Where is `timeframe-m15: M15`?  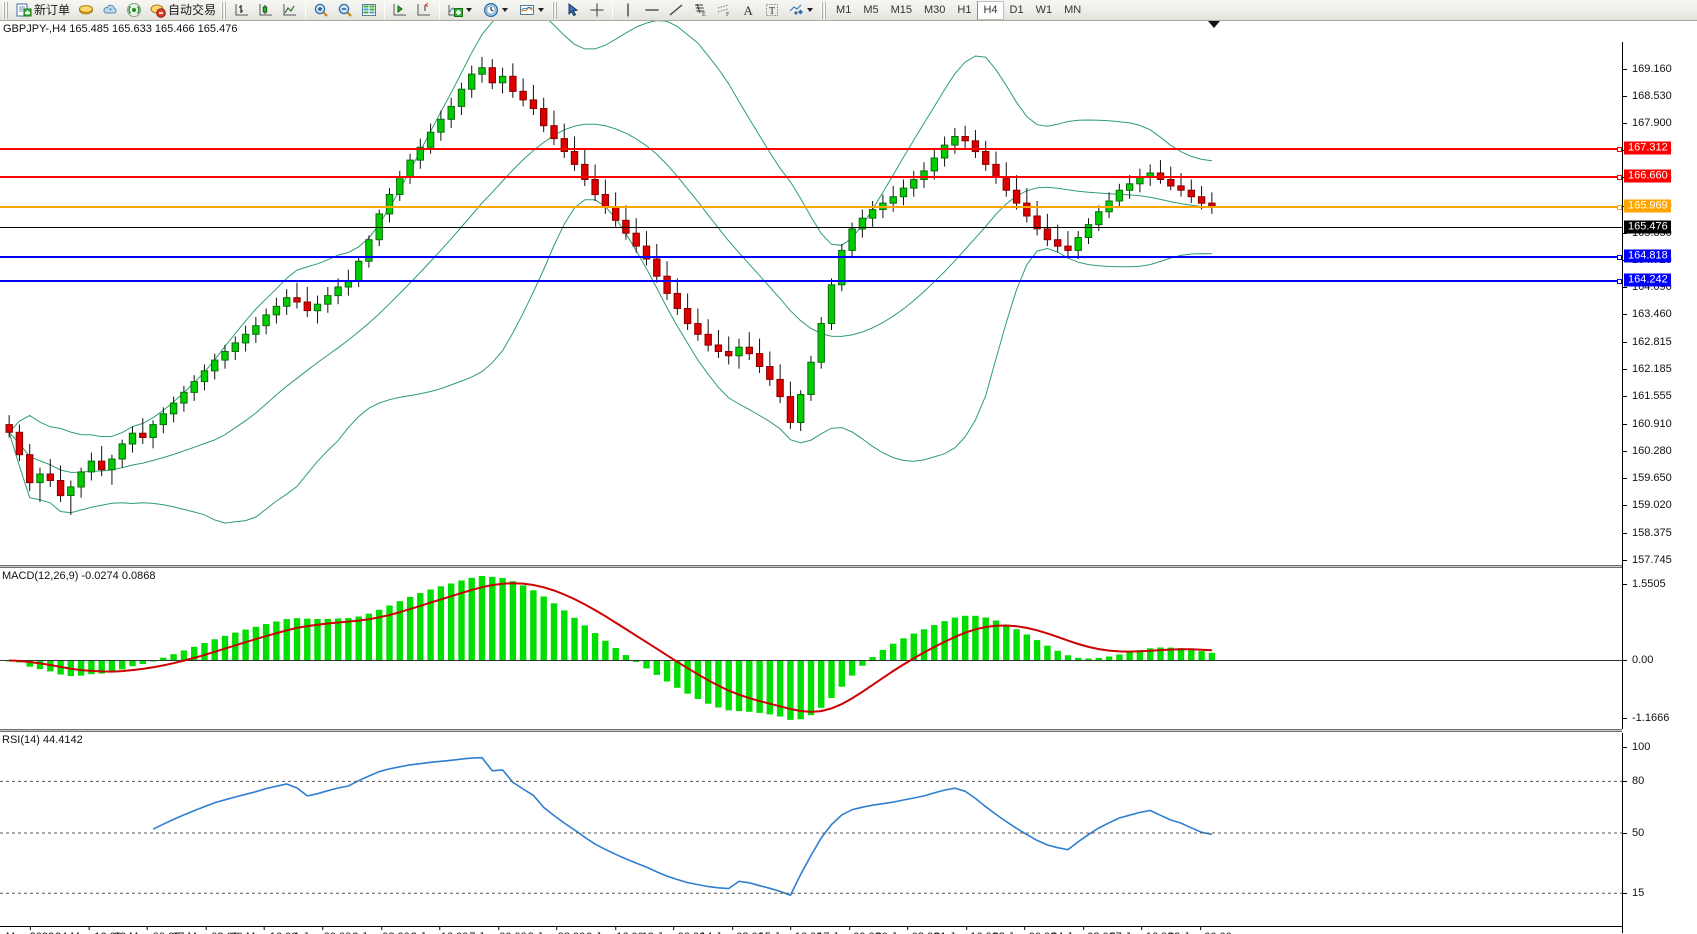
timeframe-m15: M15 is located at coordinates (901, 10).